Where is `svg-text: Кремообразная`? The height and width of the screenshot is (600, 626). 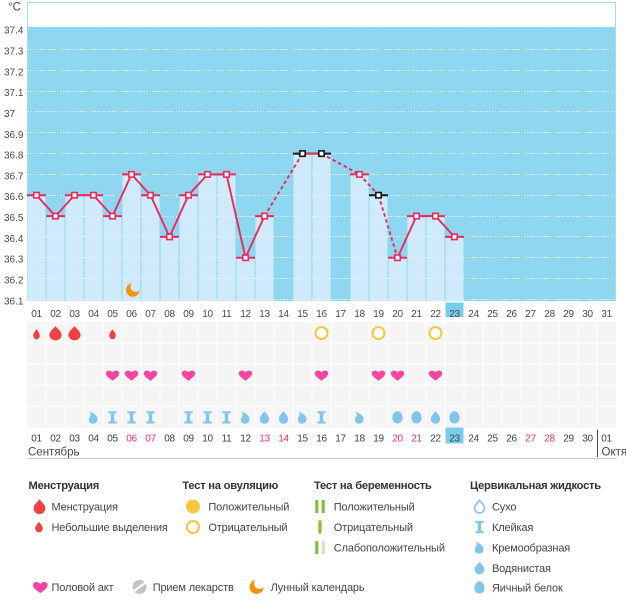 svg-text: Кремообразная is located at coordinates (531, 548).